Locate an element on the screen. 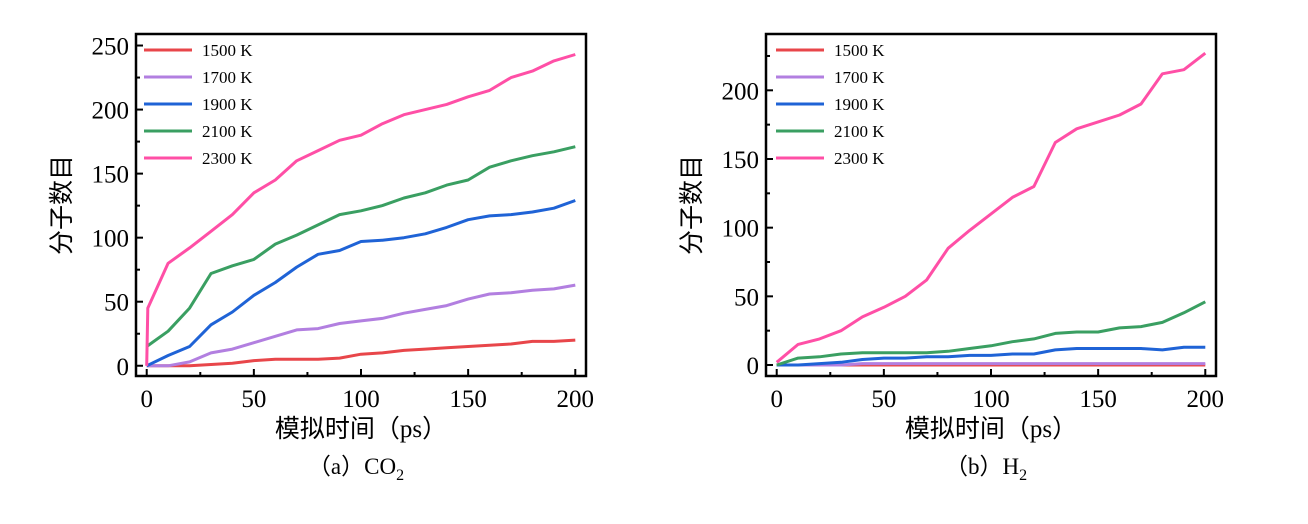 Image resolution: width=1308 pixels, height=524 pixels. y-tick-label: 250 is located at coordinates (111, 47).